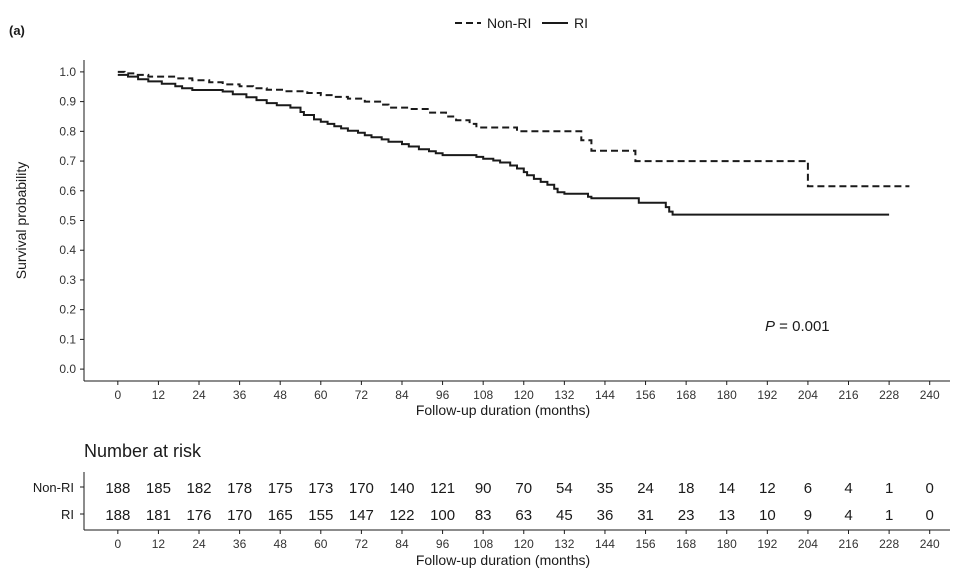 This screenshot has width=977, height=585. What do you see at coordinates (808, 515) in the screenshot?
I see `risk-cell: 9` at bounding box center [808, 515].